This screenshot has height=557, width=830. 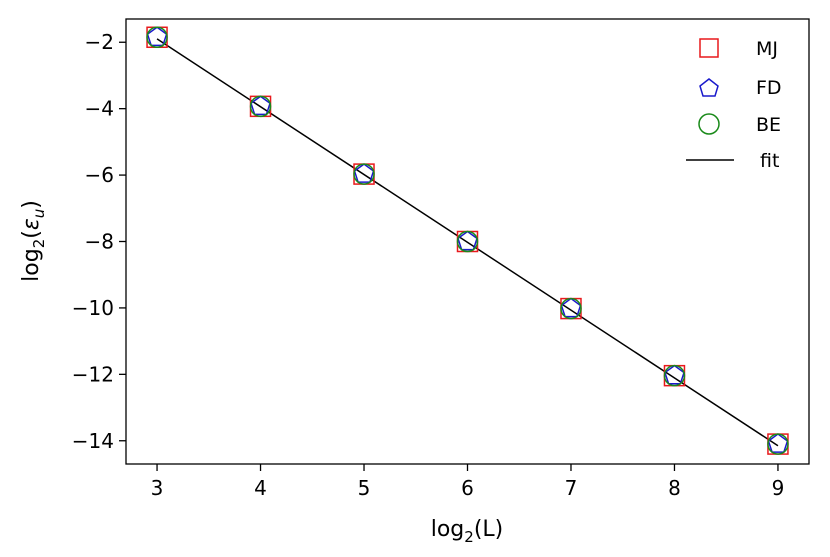 What do you see at coordinates (467, 488) in the screenshot?
I see `x-tick-label: 6` at bounding box center [467, 488].